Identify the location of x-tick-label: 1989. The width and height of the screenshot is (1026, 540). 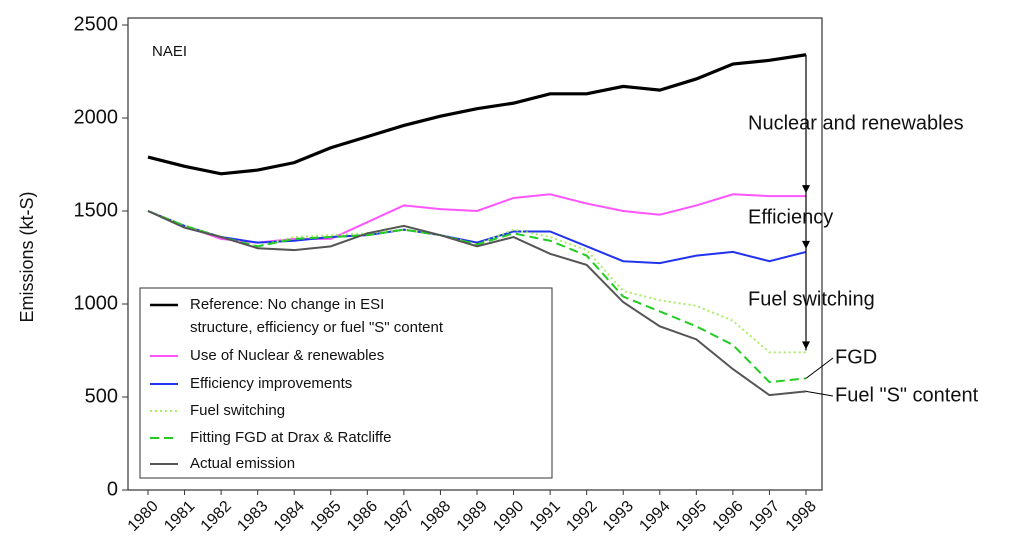
(472, 516).